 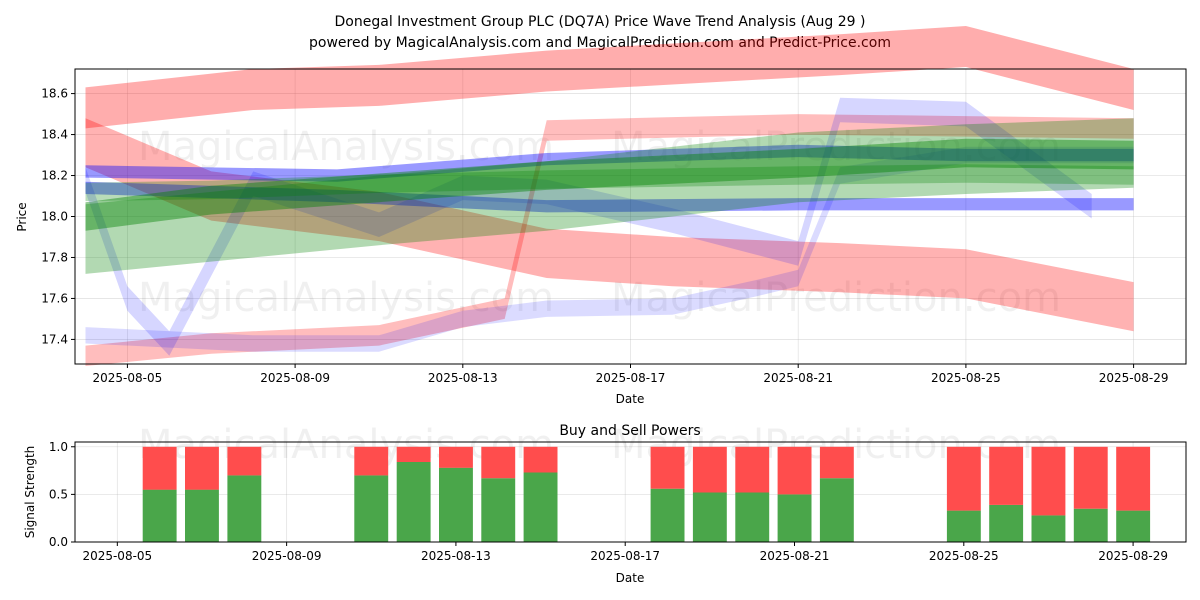 I want to click on signal-bars, so click(x=646, y=494).